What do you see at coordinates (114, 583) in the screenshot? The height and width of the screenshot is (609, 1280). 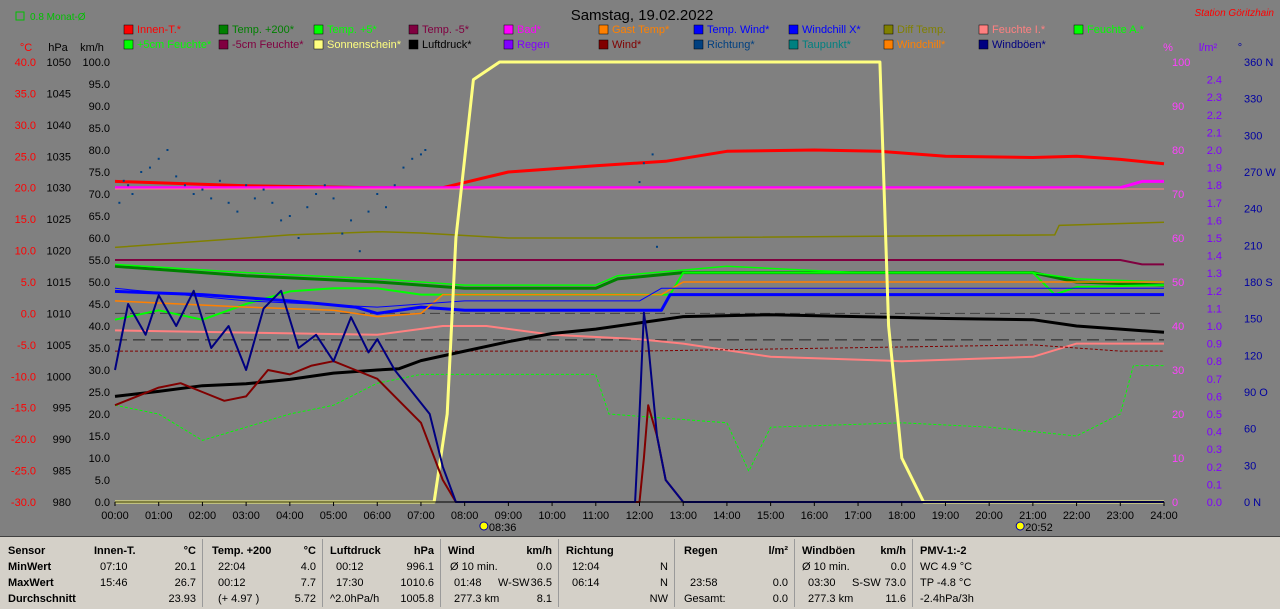 I see `innen-max-time: 15:46` at bounding box center [114, 583].